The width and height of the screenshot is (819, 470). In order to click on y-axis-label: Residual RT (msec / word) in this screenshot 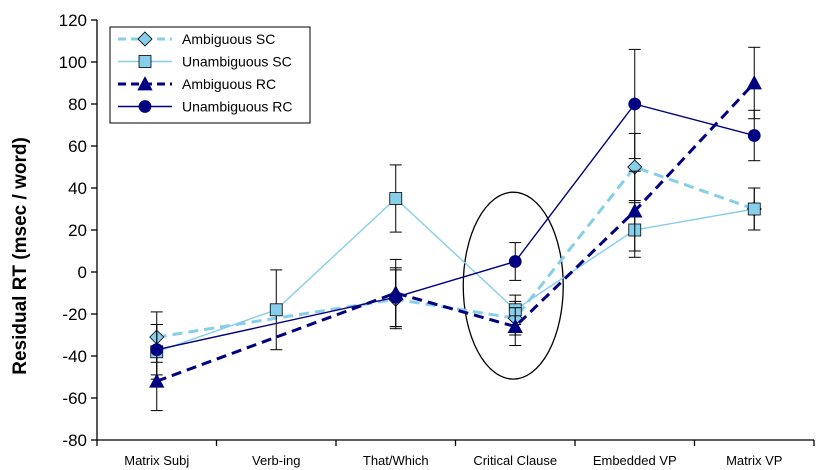, I will do `click(20, 256)`.